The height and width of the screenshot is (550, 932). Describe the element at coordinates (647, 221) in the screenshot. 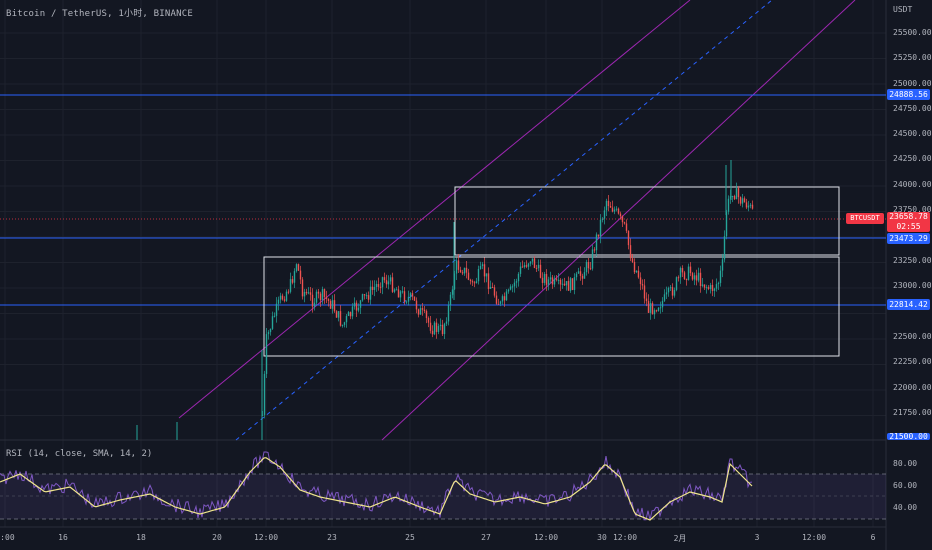

I see `range-rectangle-upper` at that location.